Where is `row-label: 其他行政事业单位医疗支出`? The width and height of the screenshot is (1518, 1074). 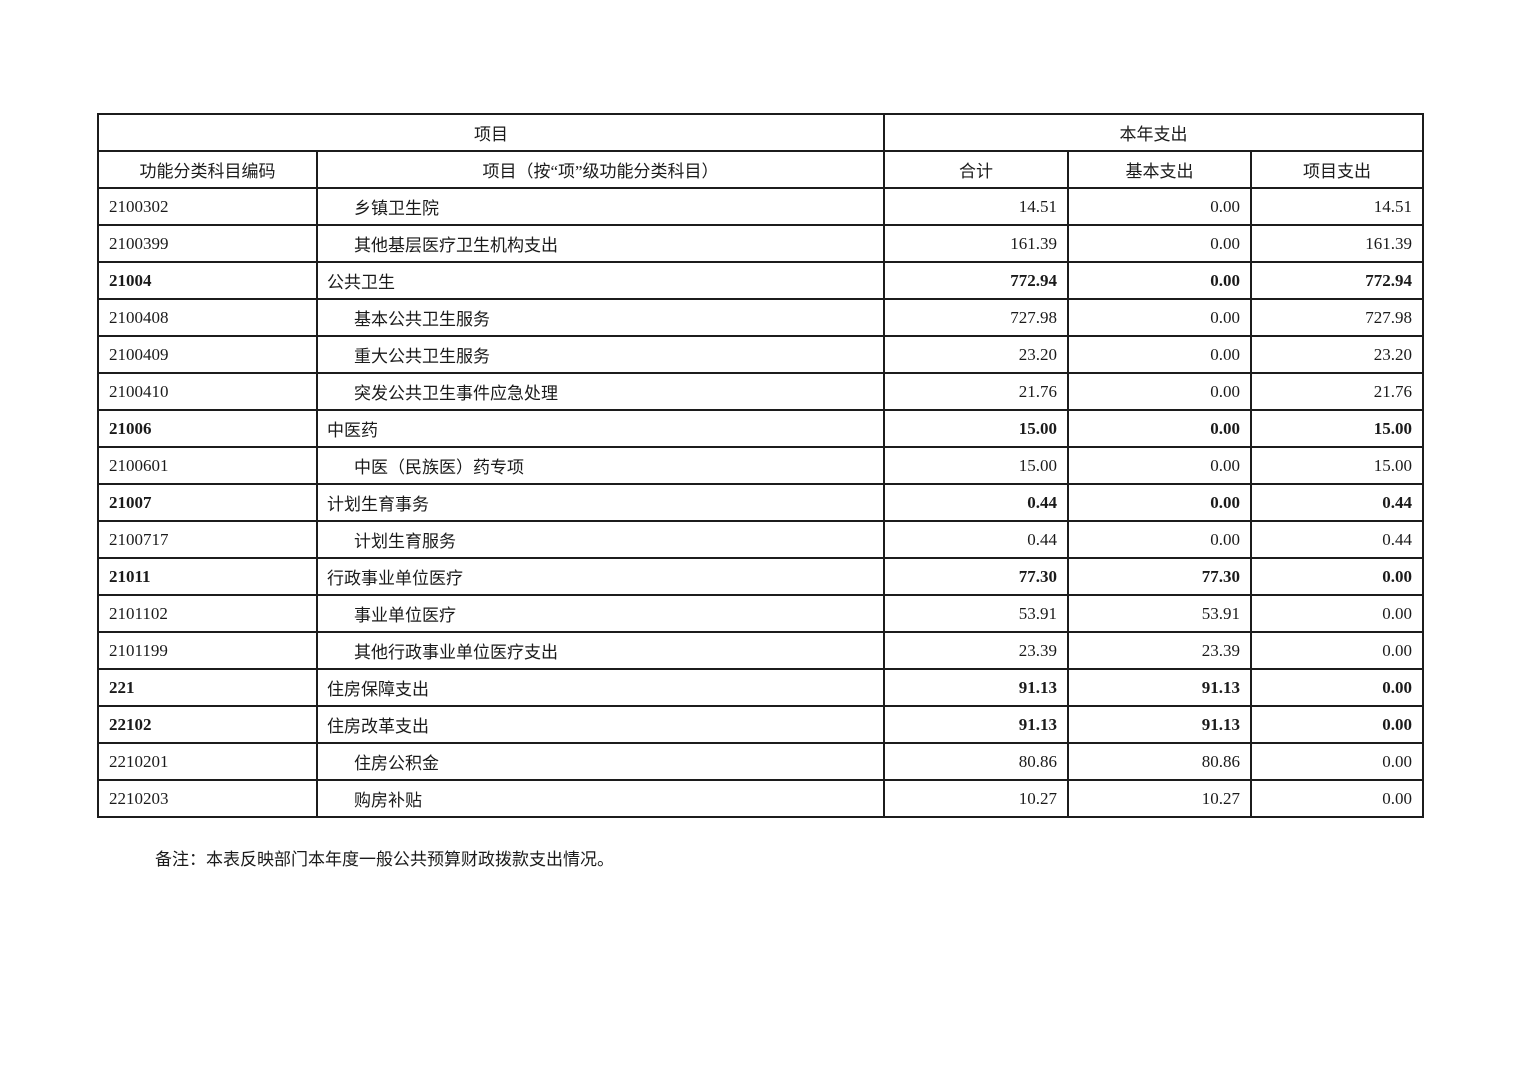
row-label: 其他行政事业单位医疗支出 is located at coordinates (600, 650).